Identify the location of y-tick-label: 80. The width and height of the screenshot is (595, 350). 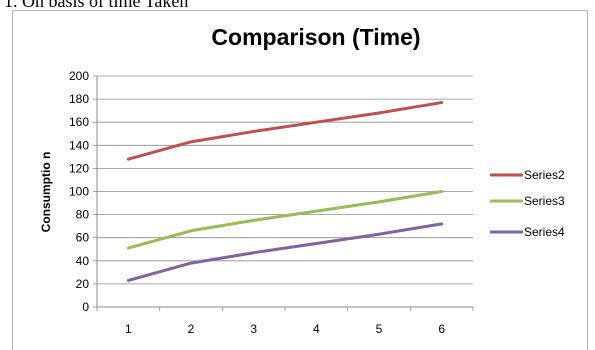
(83, 215).